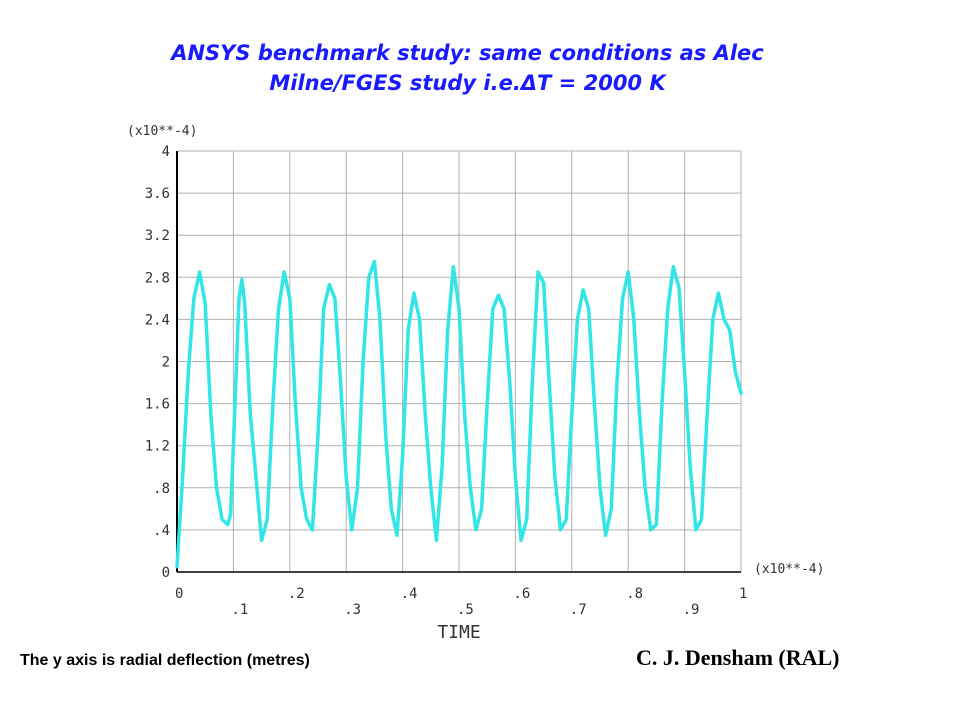  Describe the element at coordinates (166, 152) in the screenshot. I see `y-tick-label: 4` at that location.